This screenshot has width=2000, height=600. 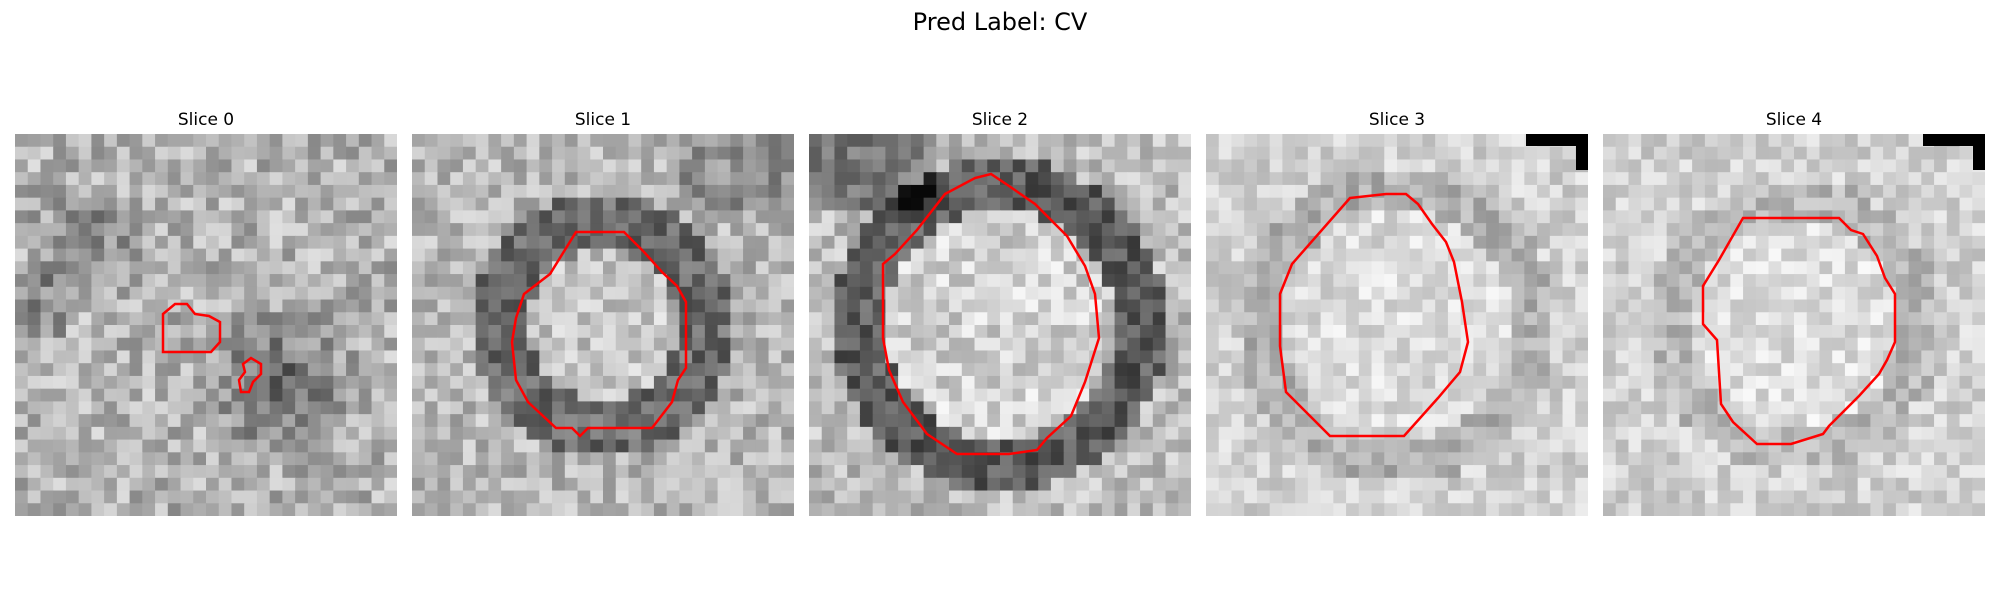 What do you see at coordinates (1397, 120) in the screenshot?
I see `slice-title-3: Slice 3` at bounding box center [1397, 120].